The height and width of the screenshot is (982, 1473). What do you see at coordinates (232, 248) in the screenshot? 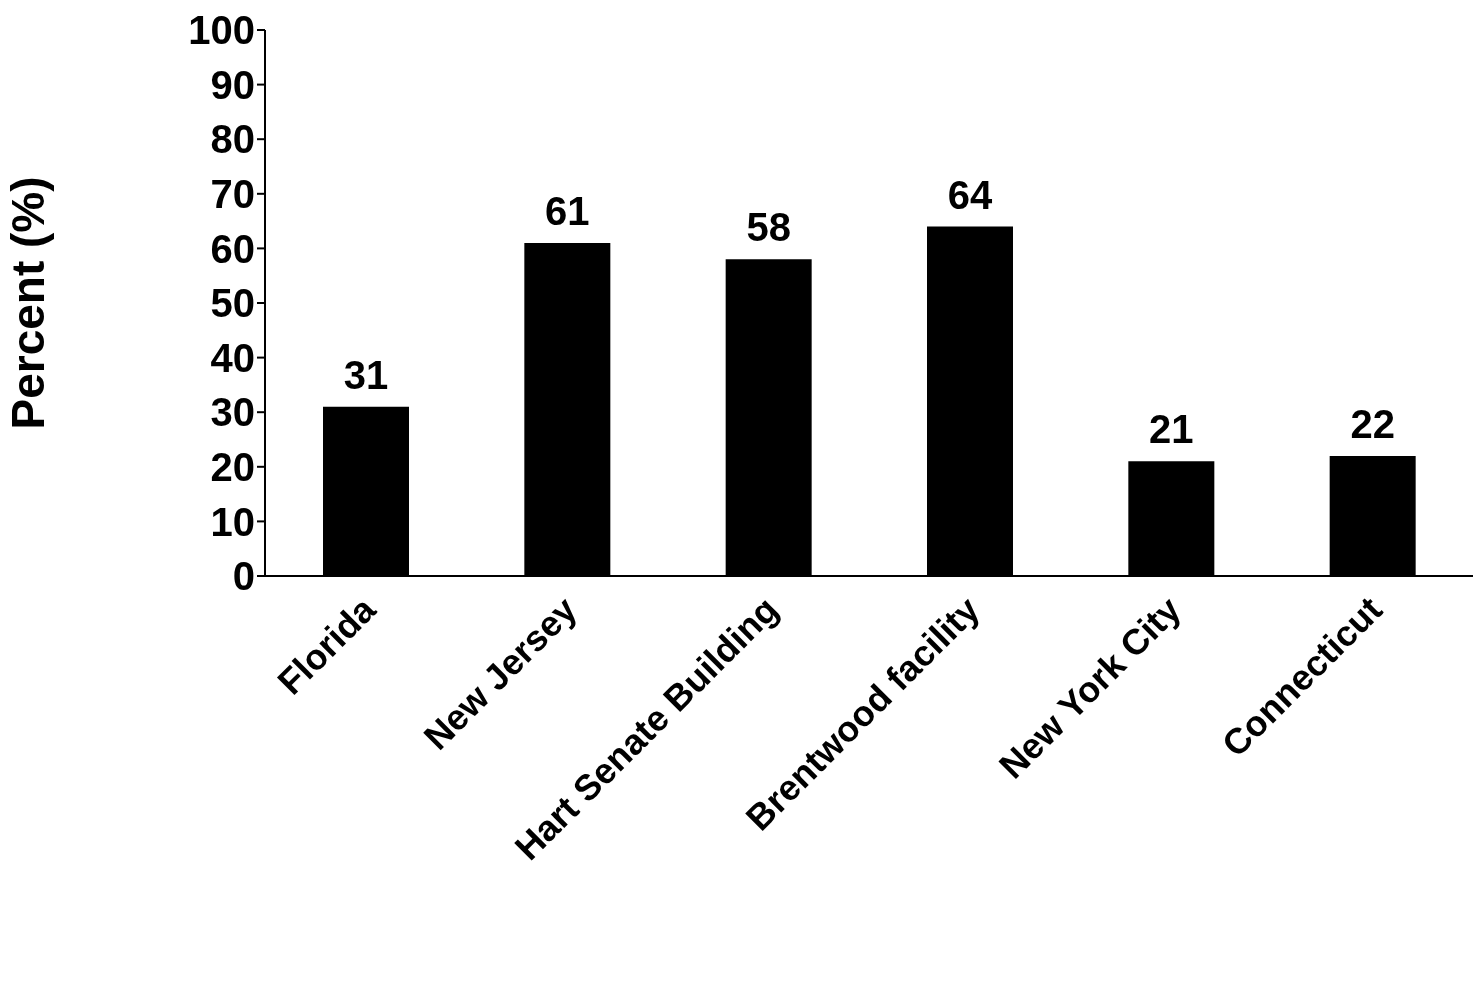
I see `y-tick-label: 60` at bounding box center [232, 248].